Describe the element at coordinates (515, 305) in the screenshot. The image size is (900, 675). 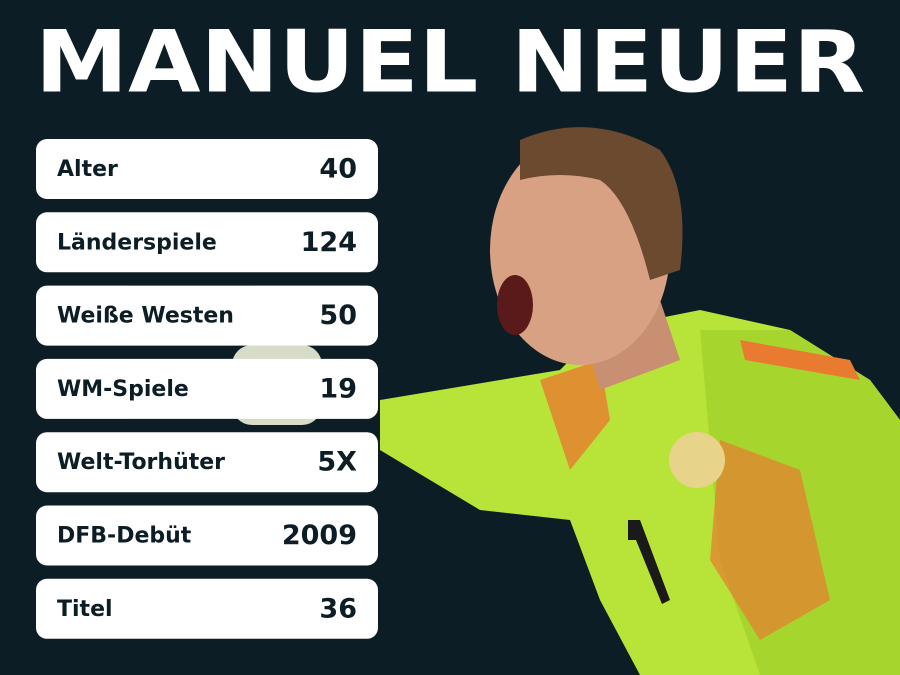
I see `mouth` at that location.